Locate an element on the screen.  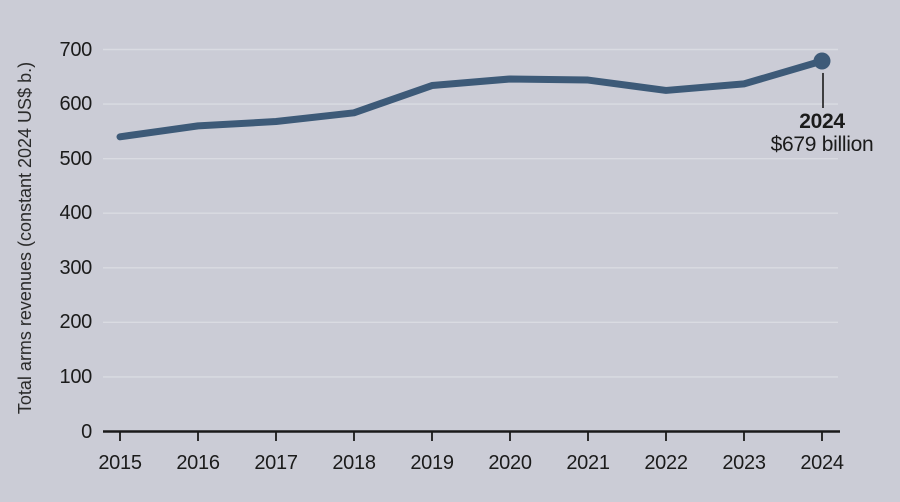
x-tick-label: 2020 is located at coordinates (510, 463).